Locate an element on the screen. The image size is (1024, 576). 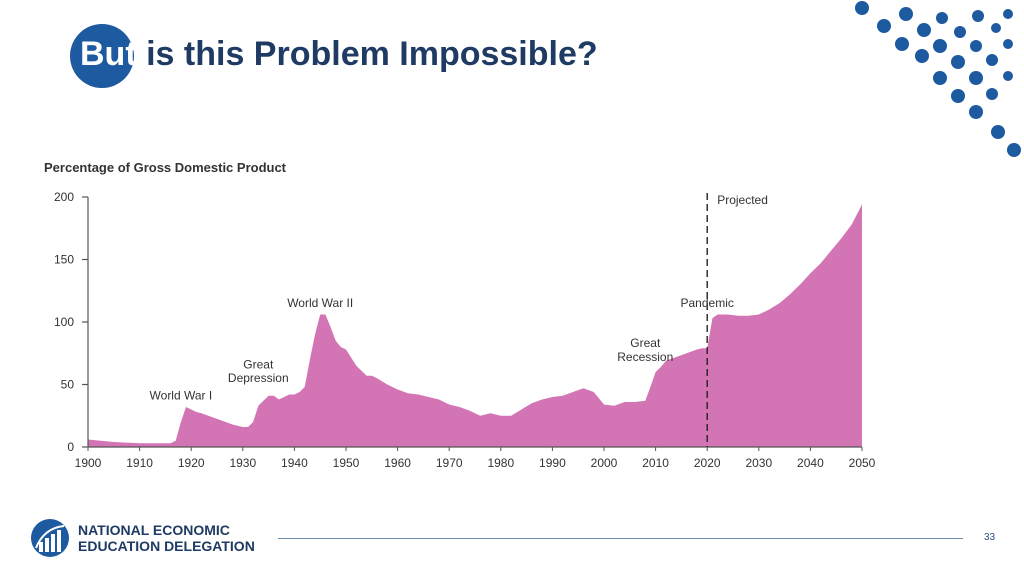
slide-title-first-word: But is located at coordinates (108, 54).